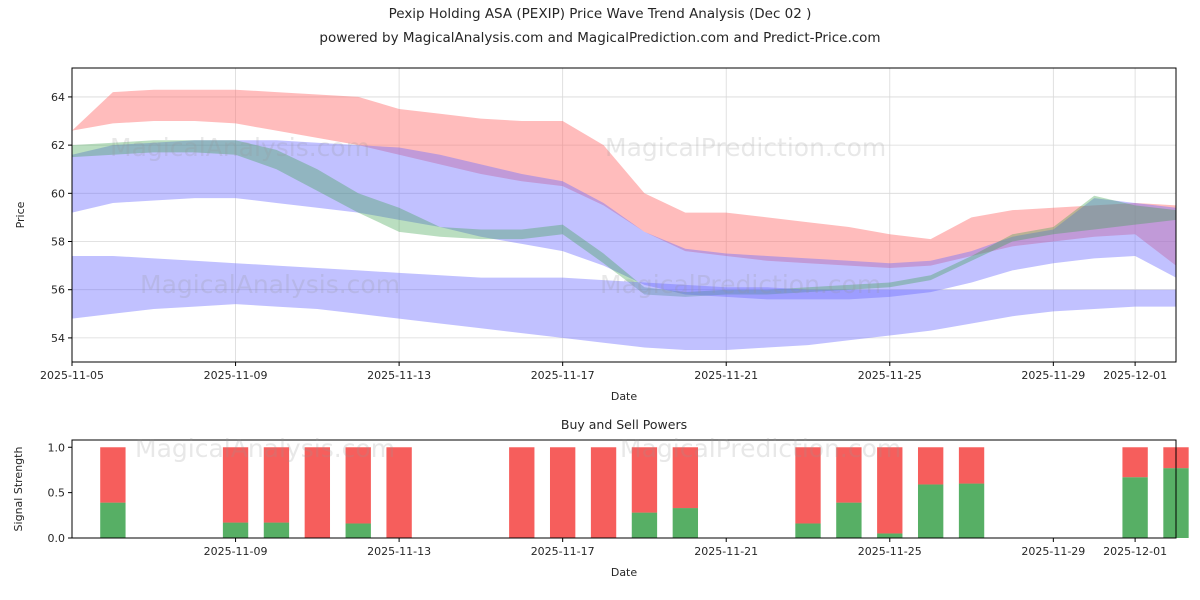 Image resolution: width=1200 pixels, height=600 pixels. I want to click on y-tick-label: 54, so click(58, 338).